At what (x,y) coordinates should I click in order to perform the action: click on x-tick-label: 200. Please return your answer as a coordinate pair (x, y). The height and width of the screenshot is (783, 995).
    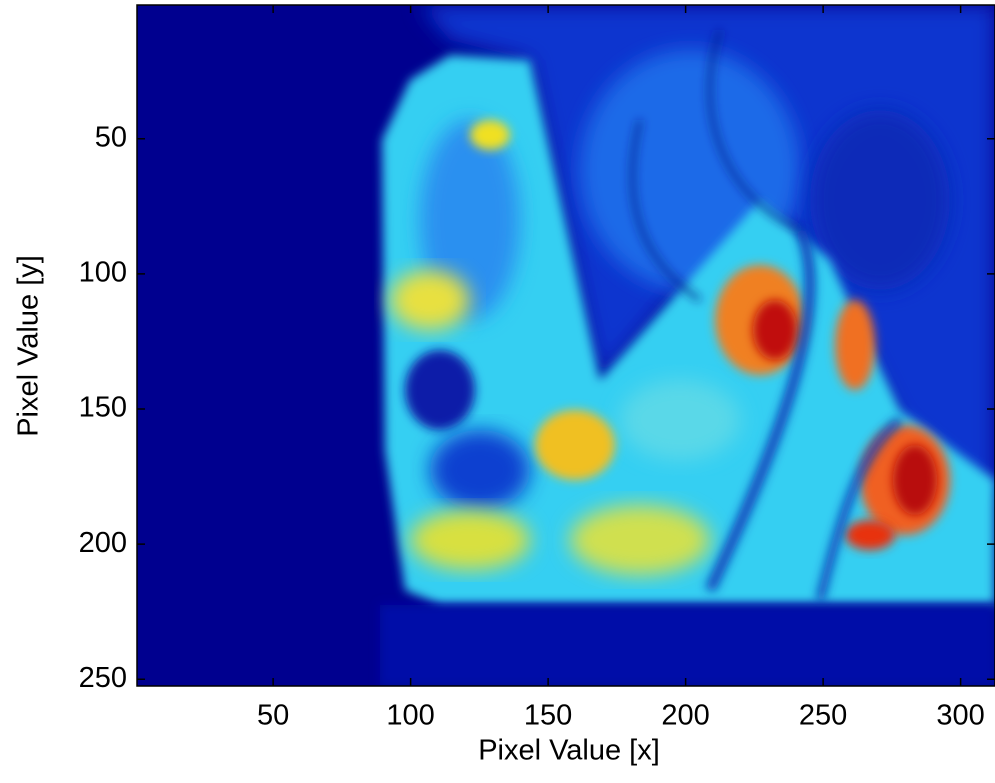
    Looking at the image, I should click on (685, 716).